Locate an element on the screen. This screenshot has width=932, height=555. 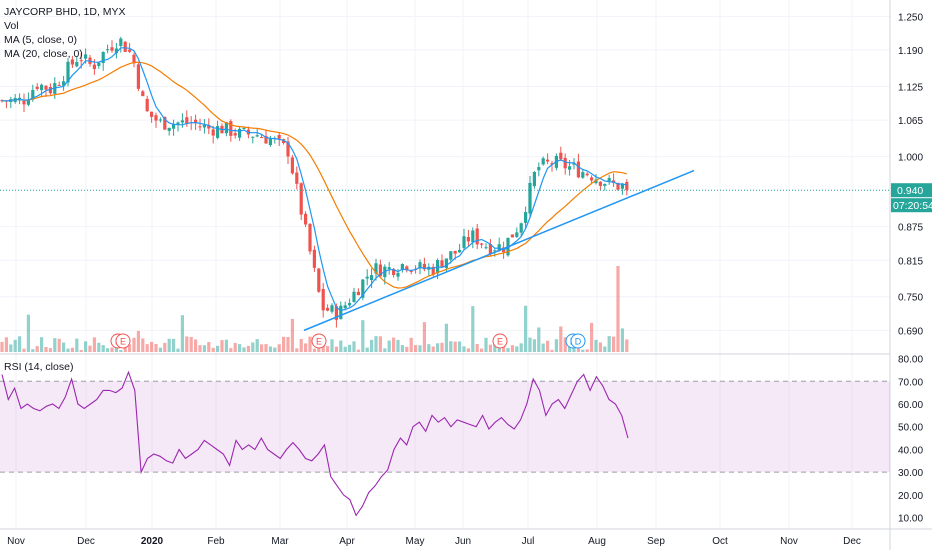
trendline is located at coordinates (499, 250).